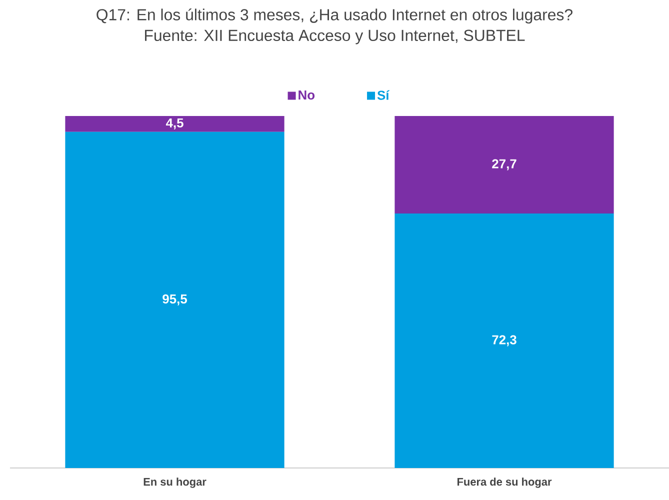 The image size is (669, 500). Describe the element at coordinates (174, 300) in the screenshot. I see `data-label: 95,5` at that location.